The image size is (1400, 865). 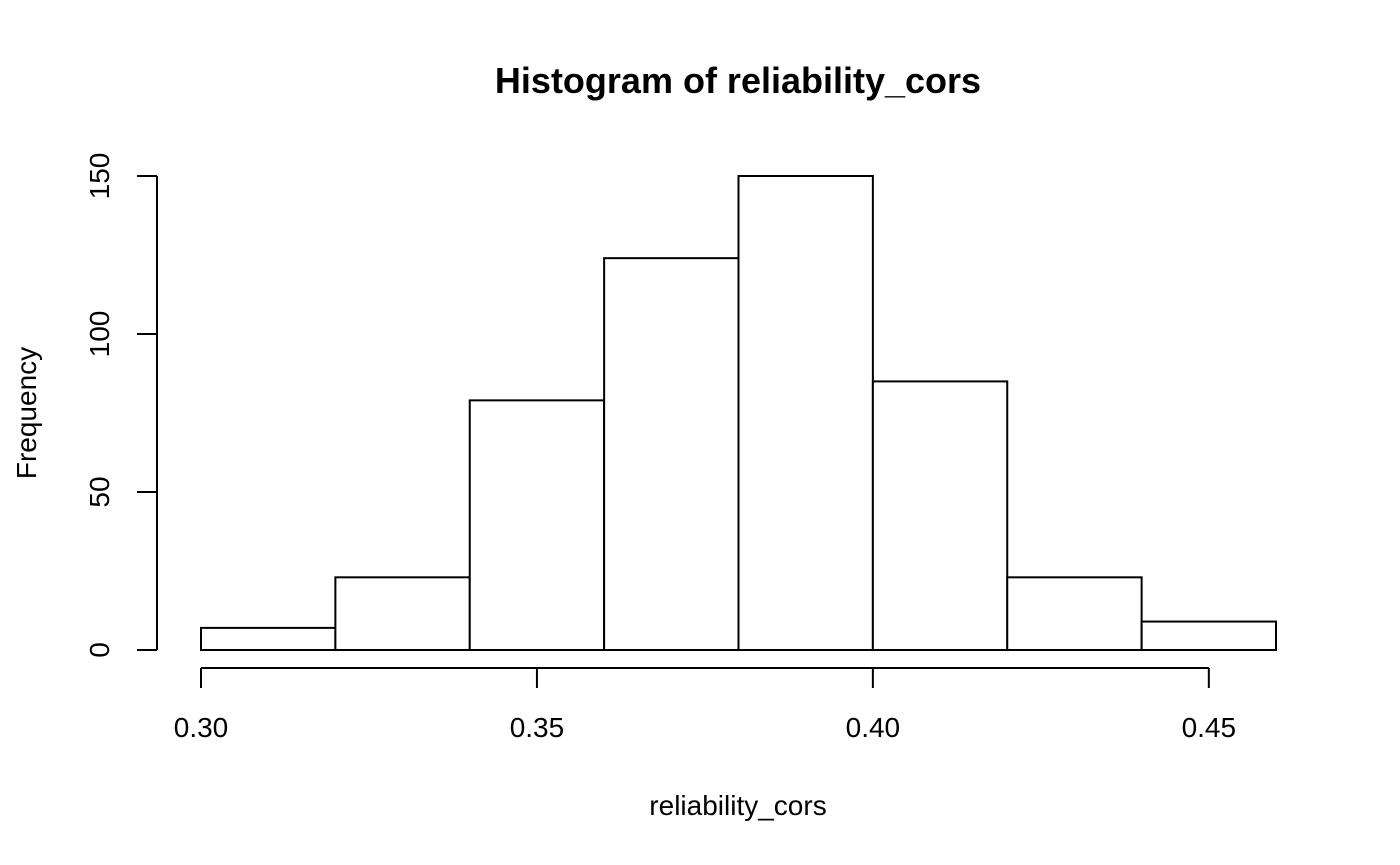 What do you see at coordinates (705, 705) in the screenshot?
I see `x-ticks-group: 0.30 0.35 0.40 0.45` at bounding box center [705, 705].